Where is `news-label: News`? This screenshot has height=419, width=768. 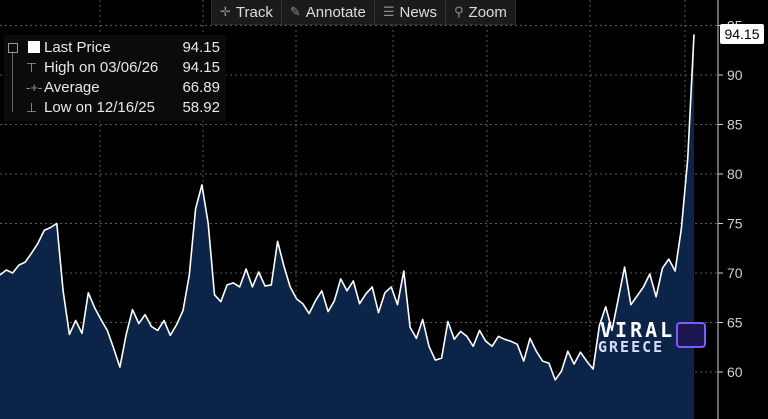
news-label: News is located at coordinates (418, 12).